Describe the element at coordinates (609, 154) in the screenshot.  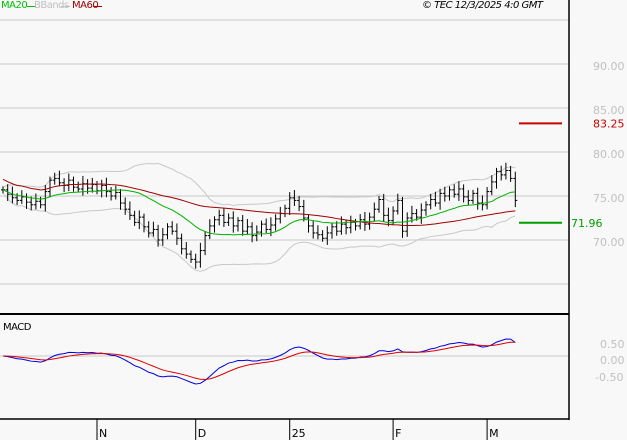
I see `price-tick-label: 80.00` at that location.